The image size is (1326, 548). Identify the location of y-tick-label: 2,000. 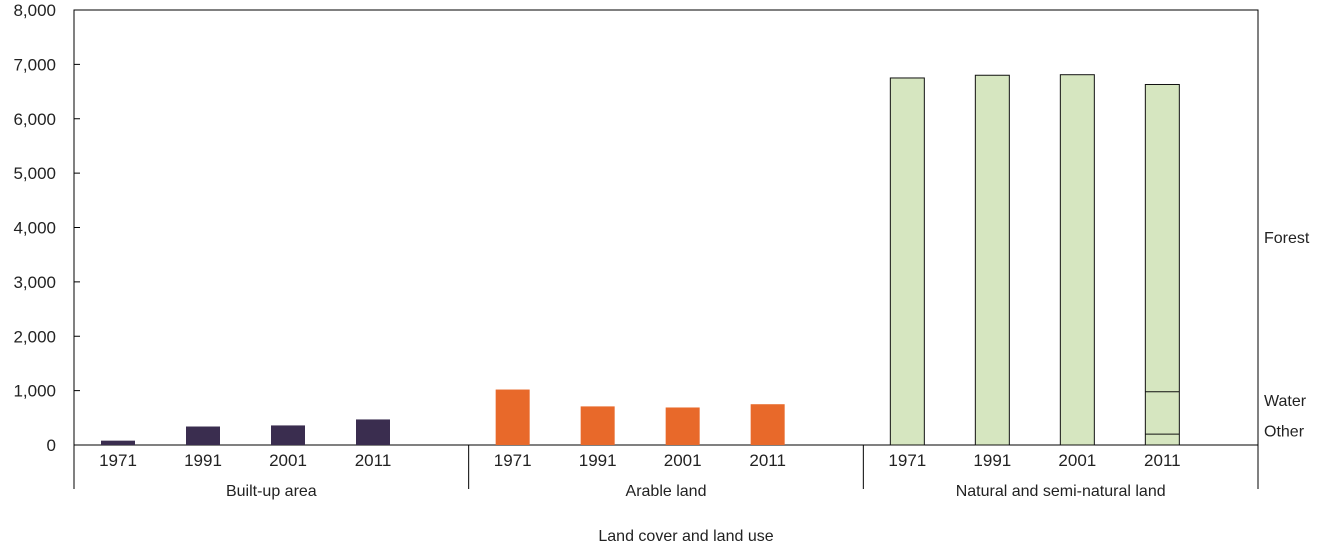
(34, 336).